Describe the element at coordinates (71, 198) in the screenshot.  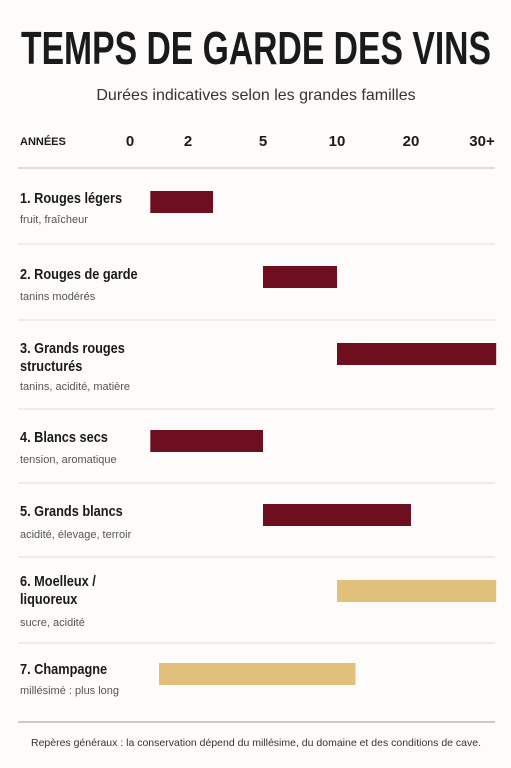
I see `category-label: 1. Rouges légers` at that location.